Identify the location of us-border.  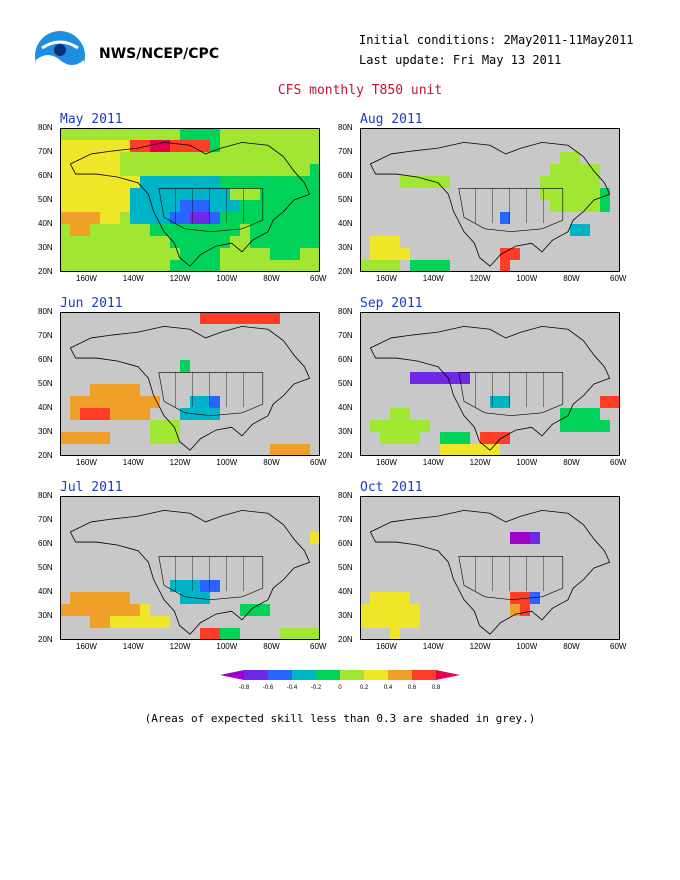
(511, 578).